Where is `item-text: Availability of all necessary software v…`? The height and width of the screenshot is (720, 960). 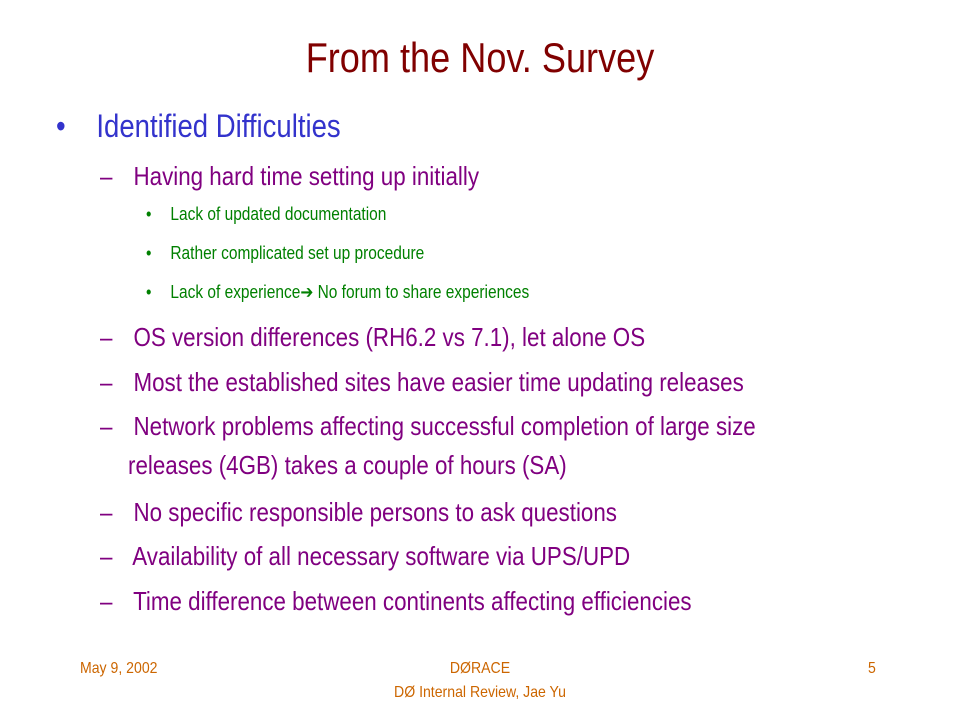 item-text: Availability of all necessary software v… is located at coordinates (381, 556).